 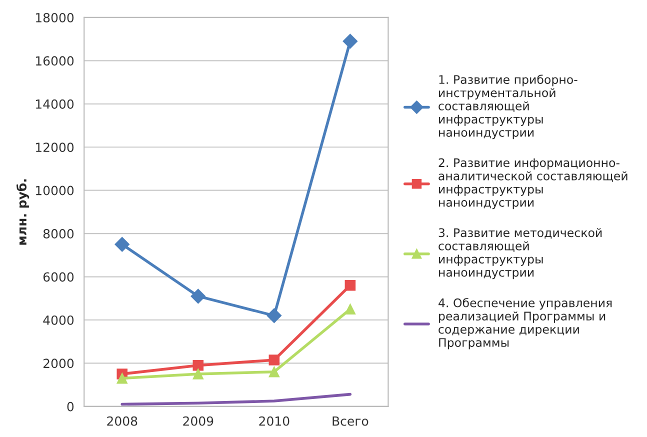 I want to click on y-tick-label: 12000, so click(x=55, y=147).